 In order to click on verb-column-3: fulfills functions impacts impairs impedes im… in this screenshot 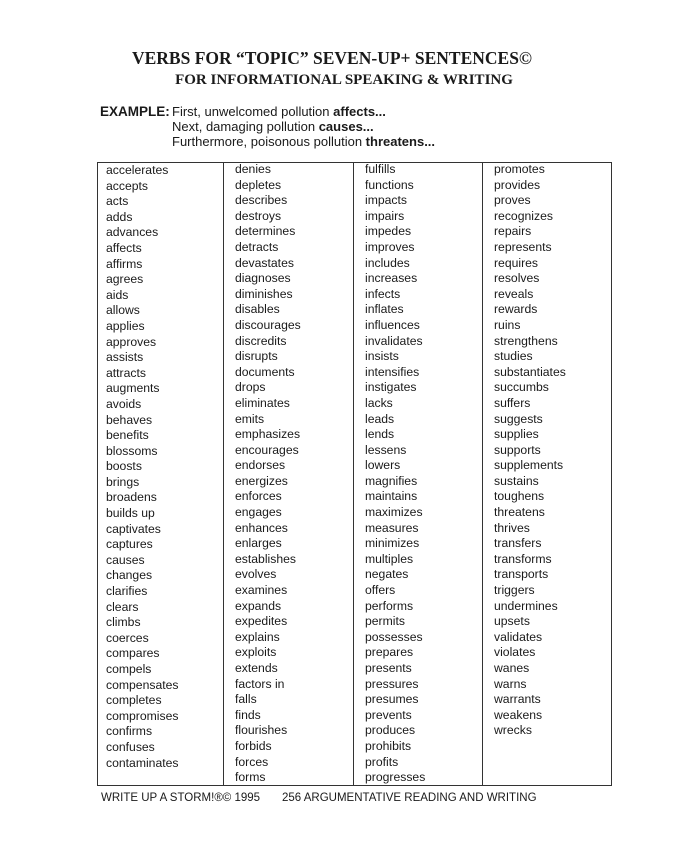, I will do `click(418, 473)`.